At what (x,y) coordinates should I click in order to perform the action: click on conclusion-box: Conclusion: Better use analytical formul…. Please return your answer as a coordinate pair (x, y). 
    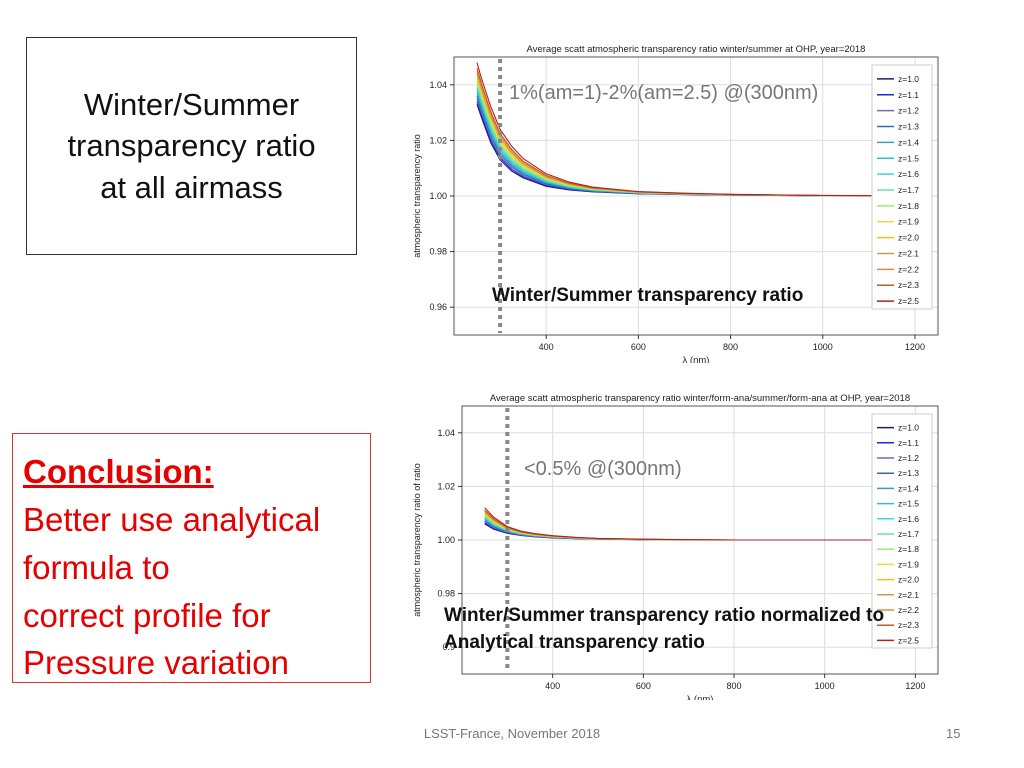
    Looking at the image, I should click on (191, 558).